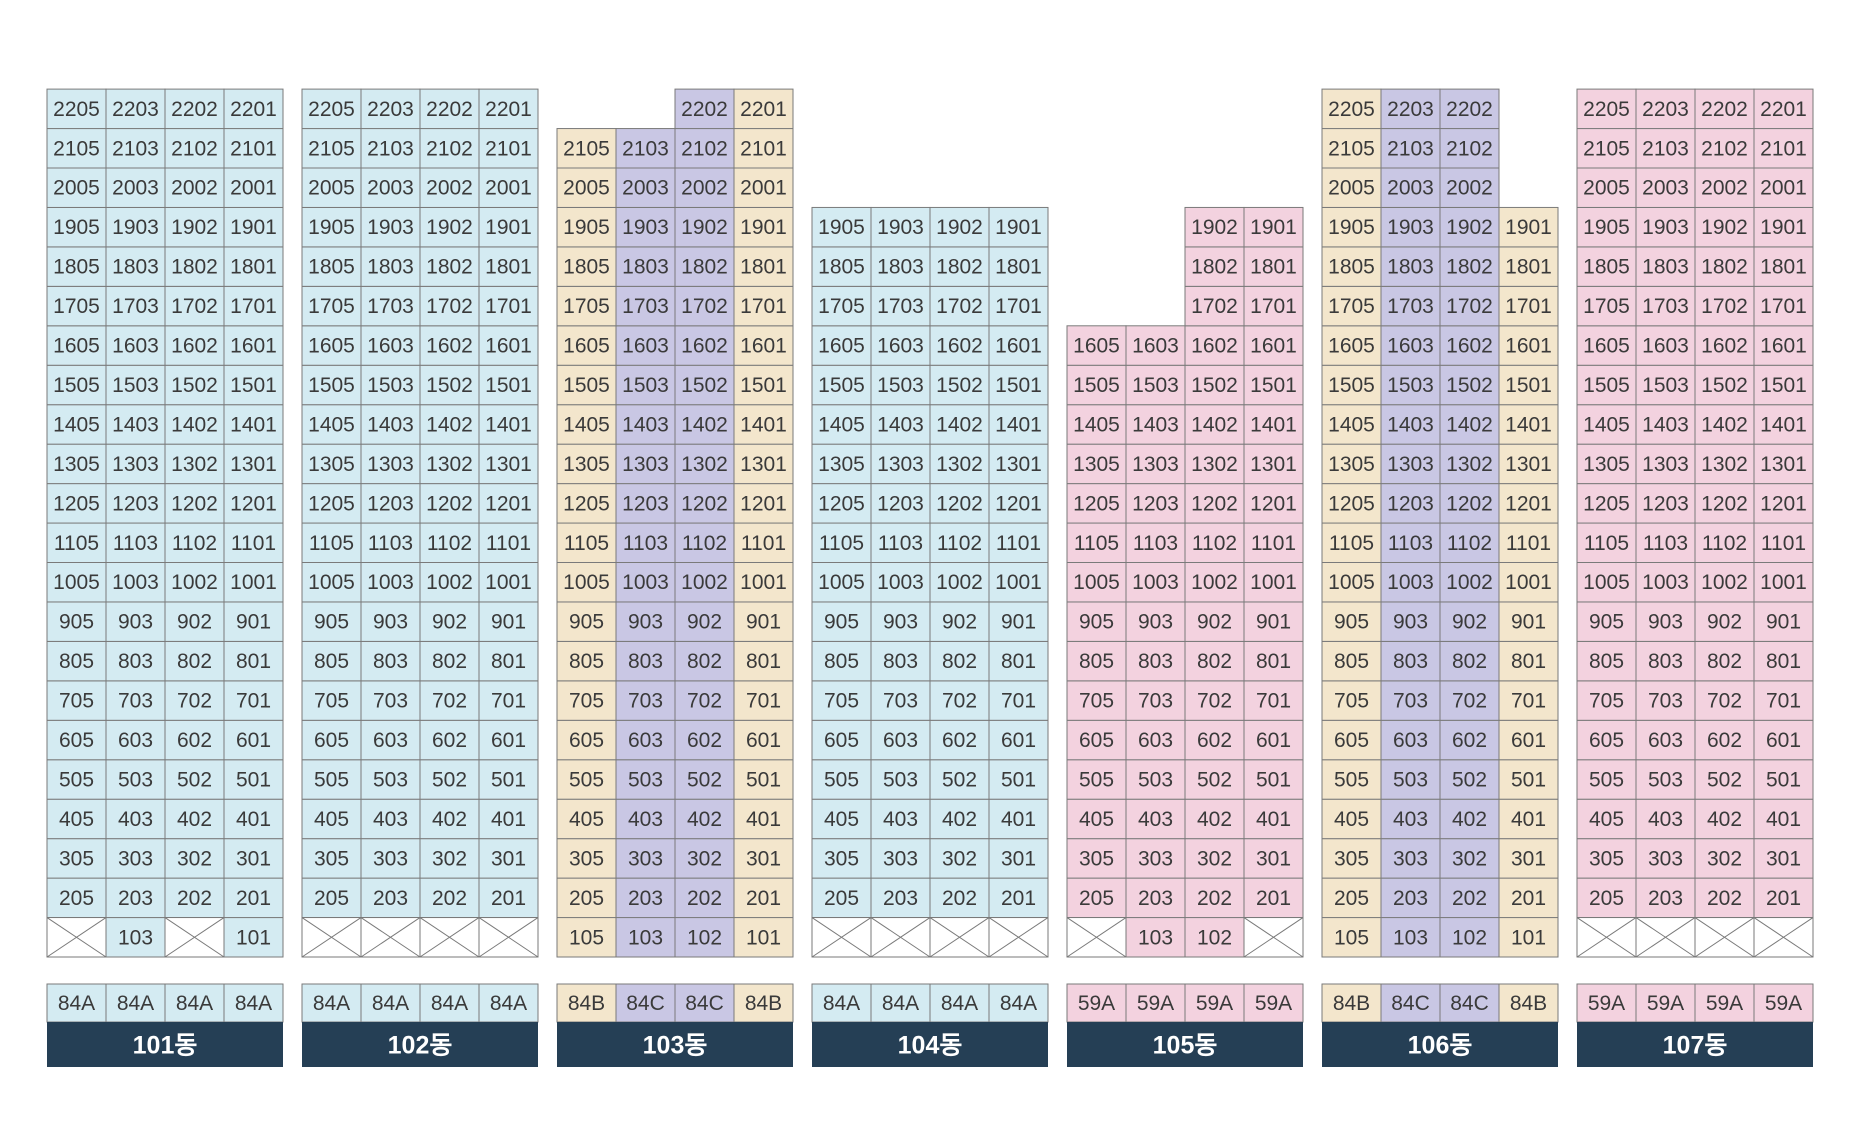 The height and width of the screenshot is (1130, 1856). What do you see at coordinates (841, 227) in the screenshot?
I see `unit-number: 1905` at bounding box center [841, 227].